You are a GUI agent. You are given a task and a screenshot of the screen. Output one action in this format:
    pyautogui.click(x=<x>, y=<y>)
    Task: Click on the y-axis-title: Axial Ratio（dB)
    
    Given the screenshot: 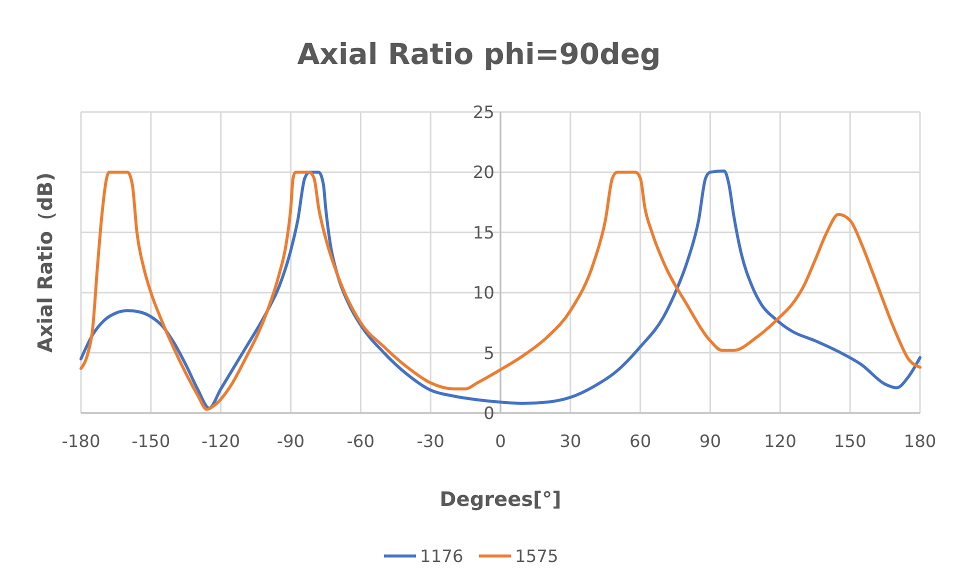 What is the action you would take?
    pyautogui.click(x=45, y=262)
    